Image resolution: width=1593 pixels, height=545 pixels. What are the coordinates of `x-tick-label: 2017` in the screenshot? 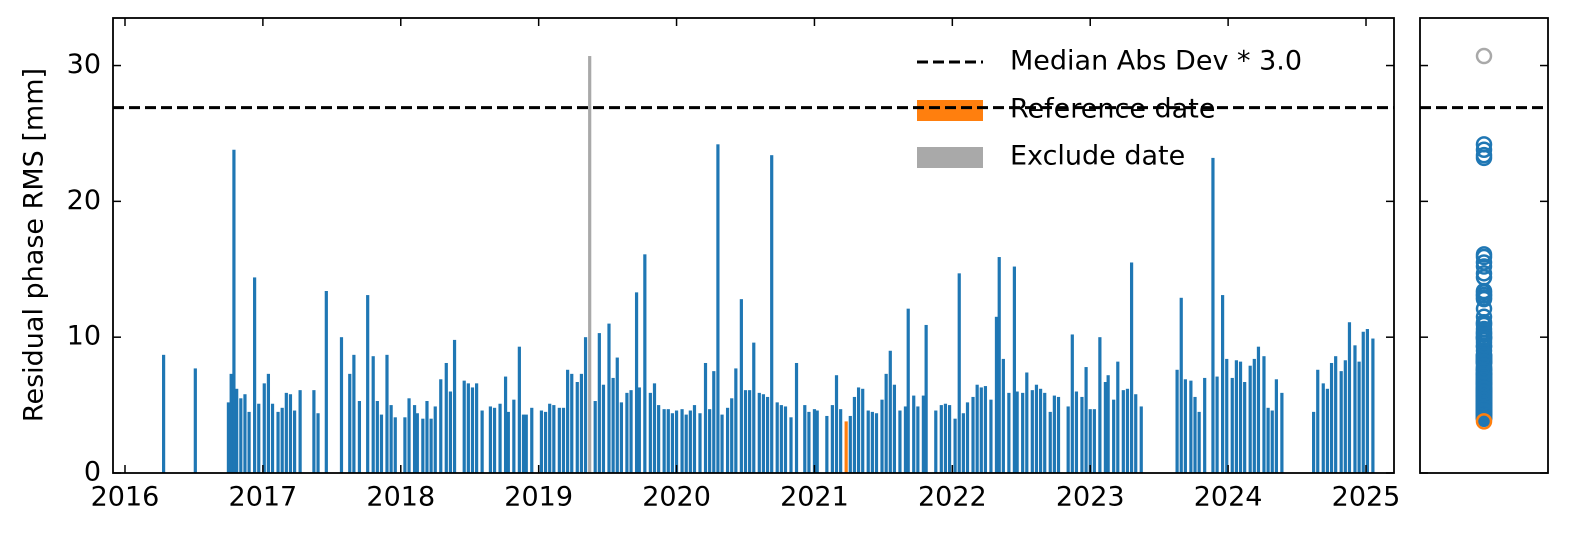 It's located at (263, 497).